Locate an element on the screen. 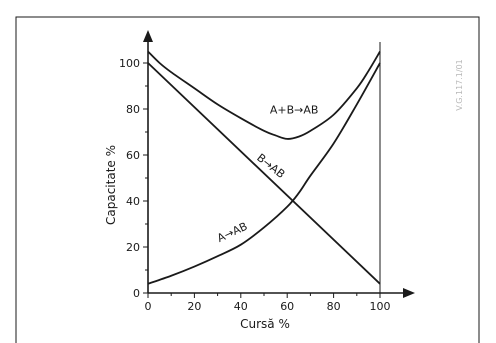 The height and width of the screenshot is (343, 496). y-tick-label: 80 is located at coordinates (133, 109).